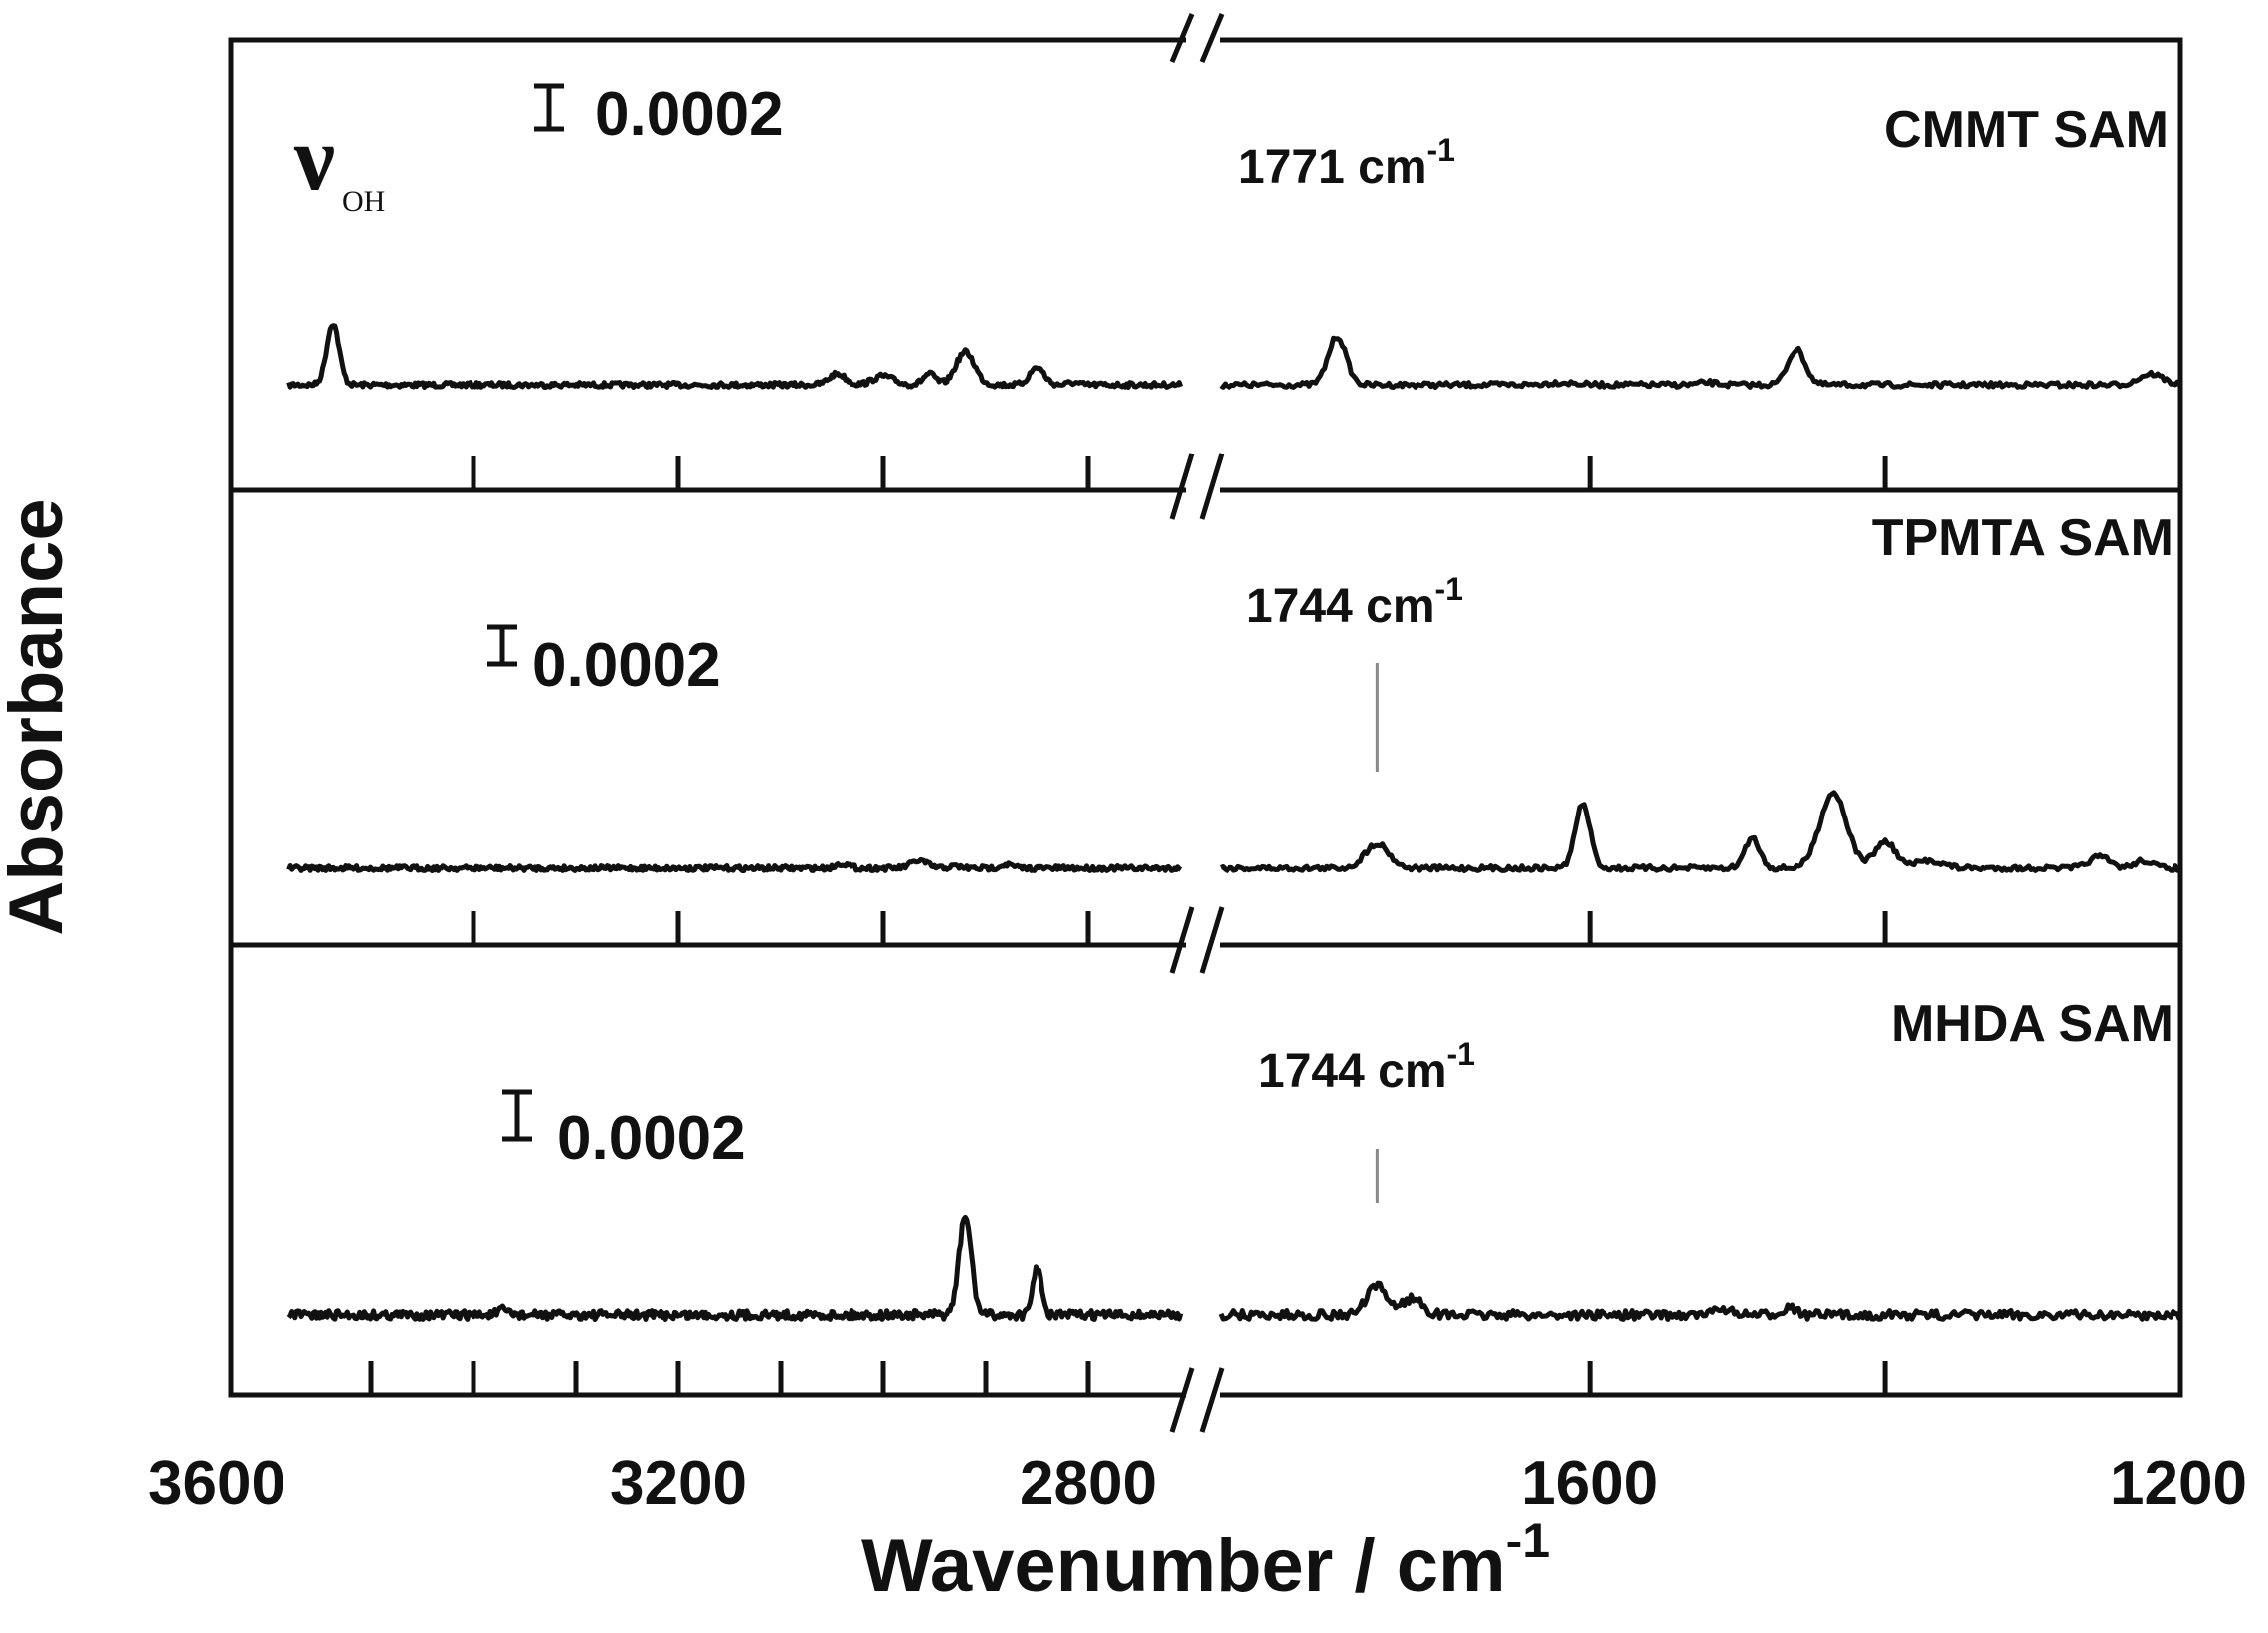 The width and height of the screenshot is (2268, 1633). What do you see at coordinates (1346, 163) in the screenshot?
I see `peak-label: 1771 cm-1` at bounding box center [1346, 163].